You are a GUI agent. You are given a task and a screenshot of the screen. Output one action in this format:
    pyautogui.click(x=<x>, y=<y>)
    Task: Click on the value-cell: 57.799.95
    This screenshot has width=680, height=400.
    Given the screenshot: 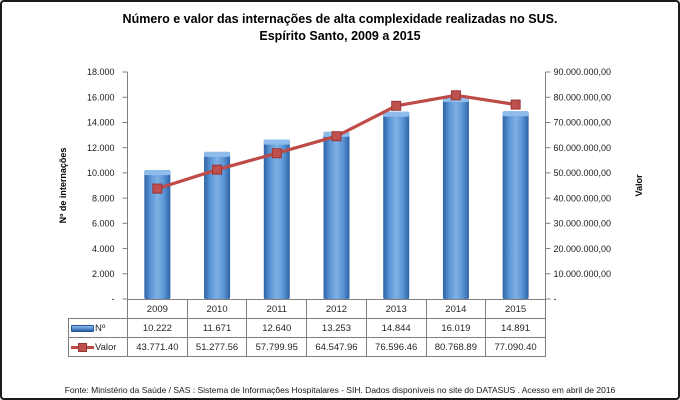 What is the action you would take?
    pyautogui.click(x=277, y=347)
    